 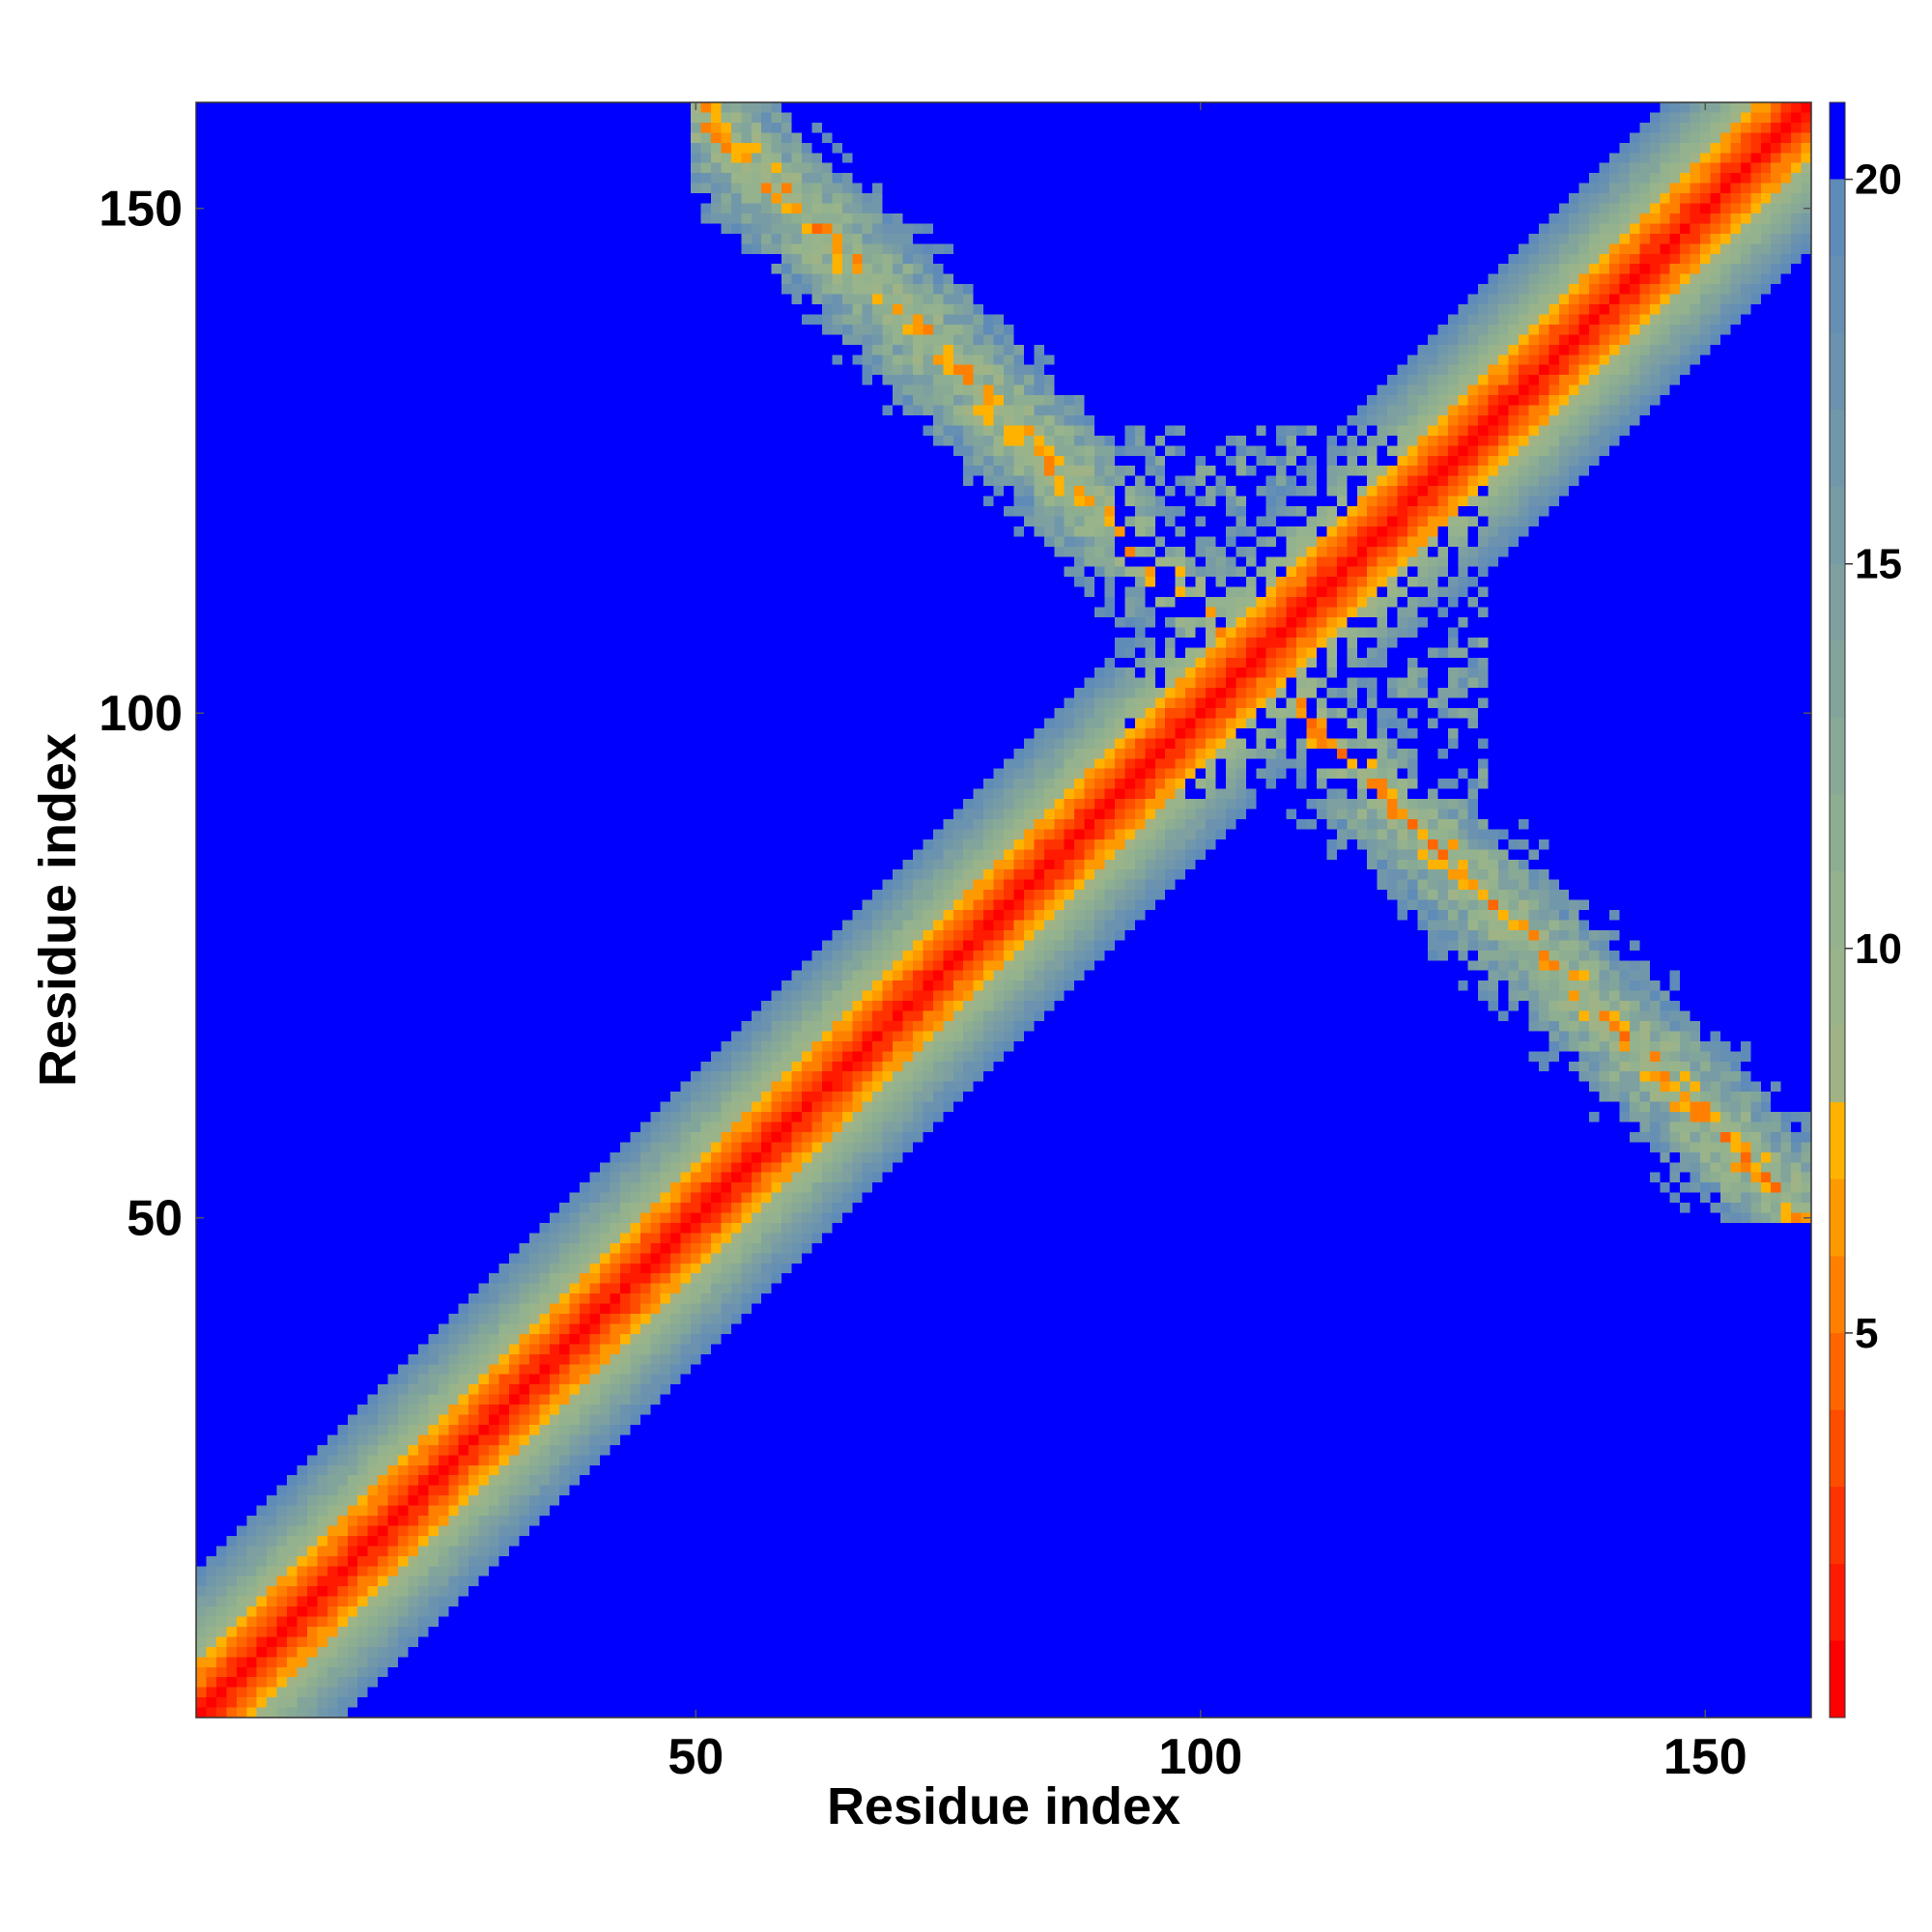 What do you see at coordinates (1878, 180) in the screenshot?
I see `colorbar-tick-label: 20` at bounding box center [1878, 180].